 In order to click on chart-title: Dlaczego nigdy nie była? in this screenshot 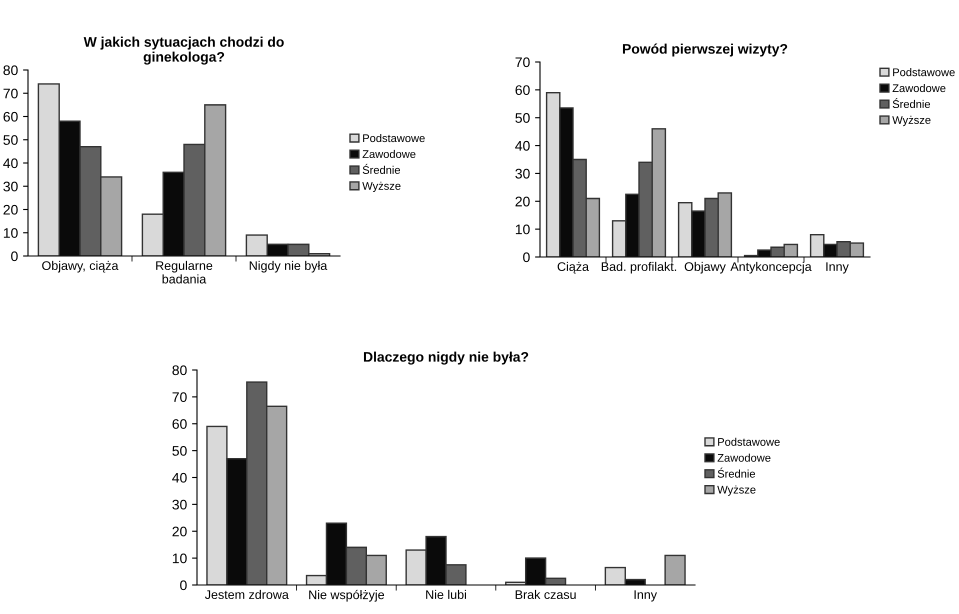, I will do `click(446, 358)`.